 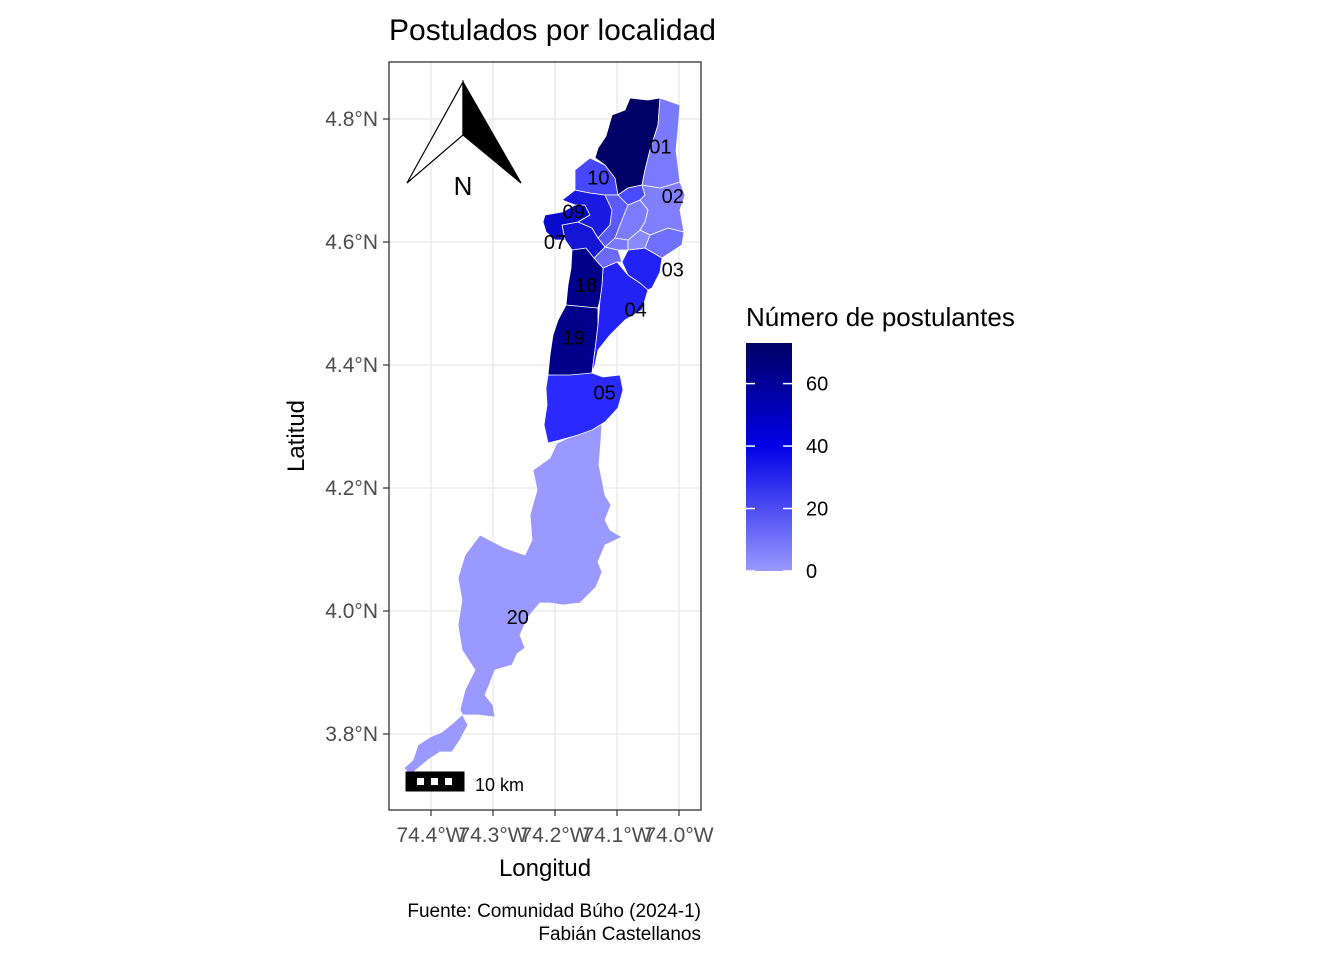 I want to click on region-label-18: 18, so click(x=586, y=286).